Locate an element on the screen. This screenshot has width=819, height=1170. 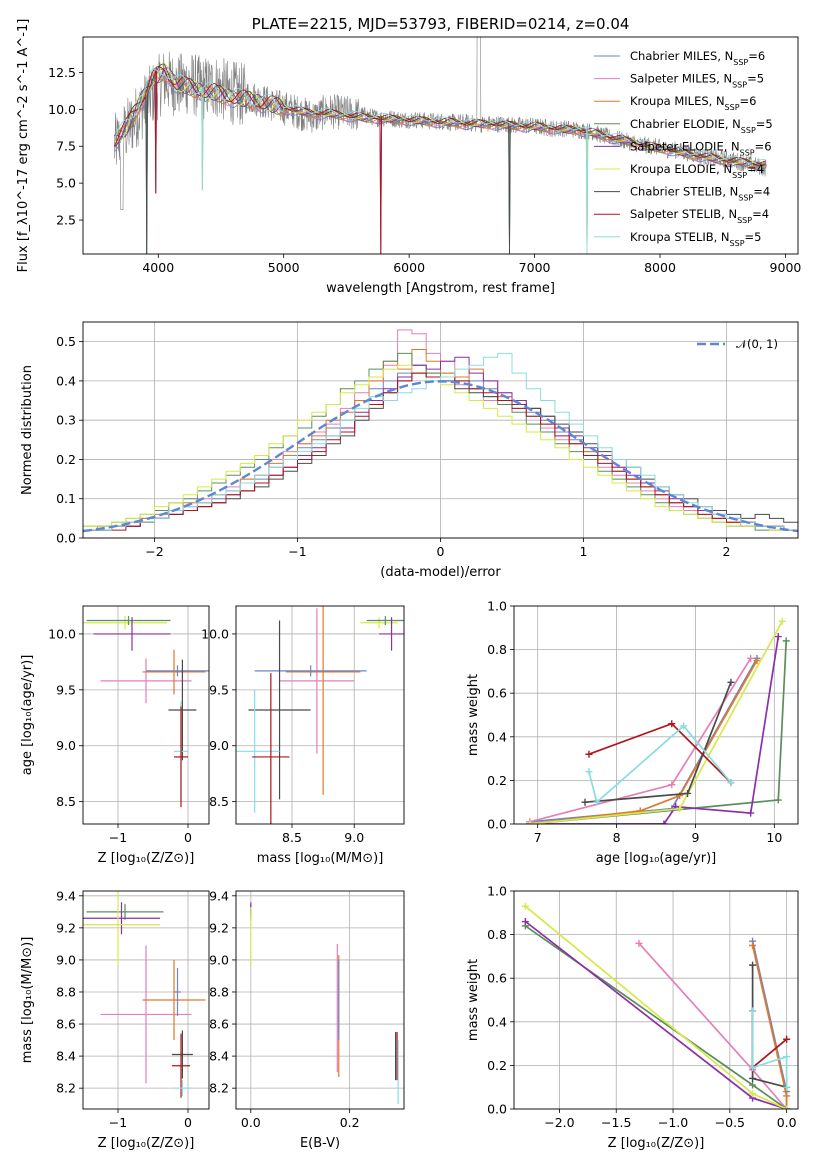
x-tick-label: −0.5 is located at coordinates (730, 1122).